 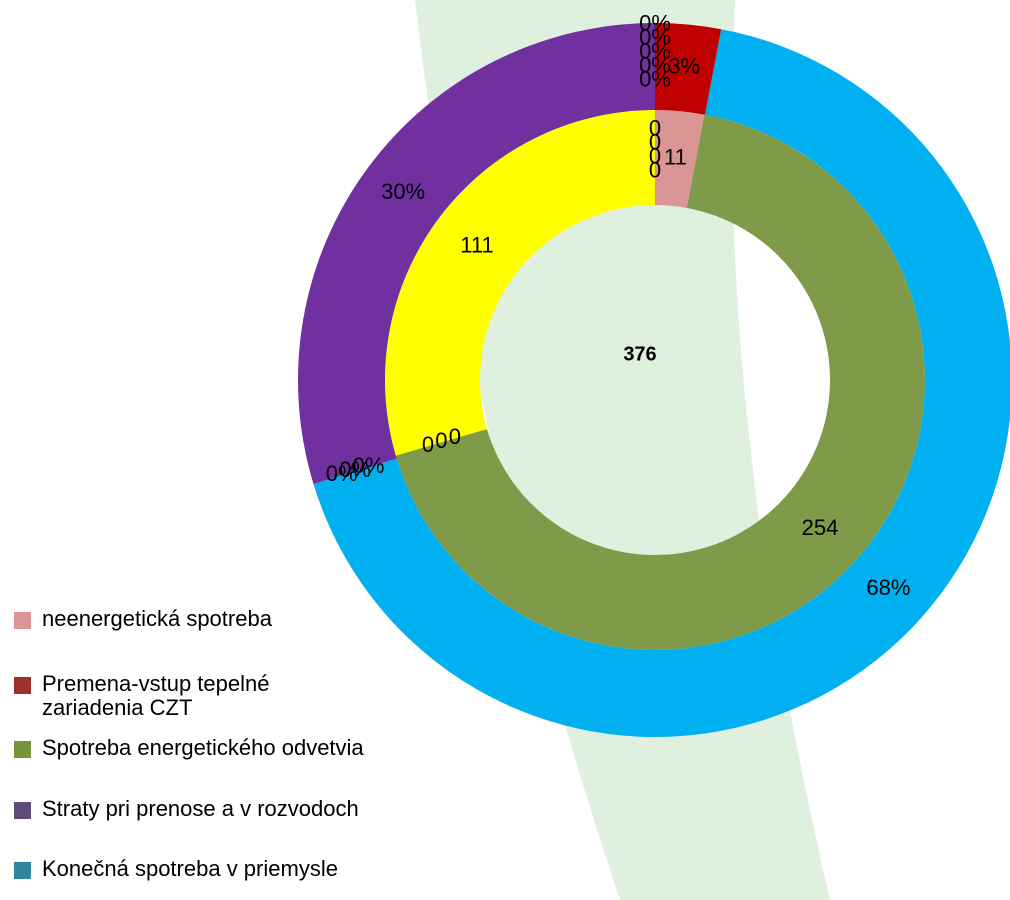 I want to click on legend-item: Spotreba energetického odvetvia, so click(x=194, y=748).